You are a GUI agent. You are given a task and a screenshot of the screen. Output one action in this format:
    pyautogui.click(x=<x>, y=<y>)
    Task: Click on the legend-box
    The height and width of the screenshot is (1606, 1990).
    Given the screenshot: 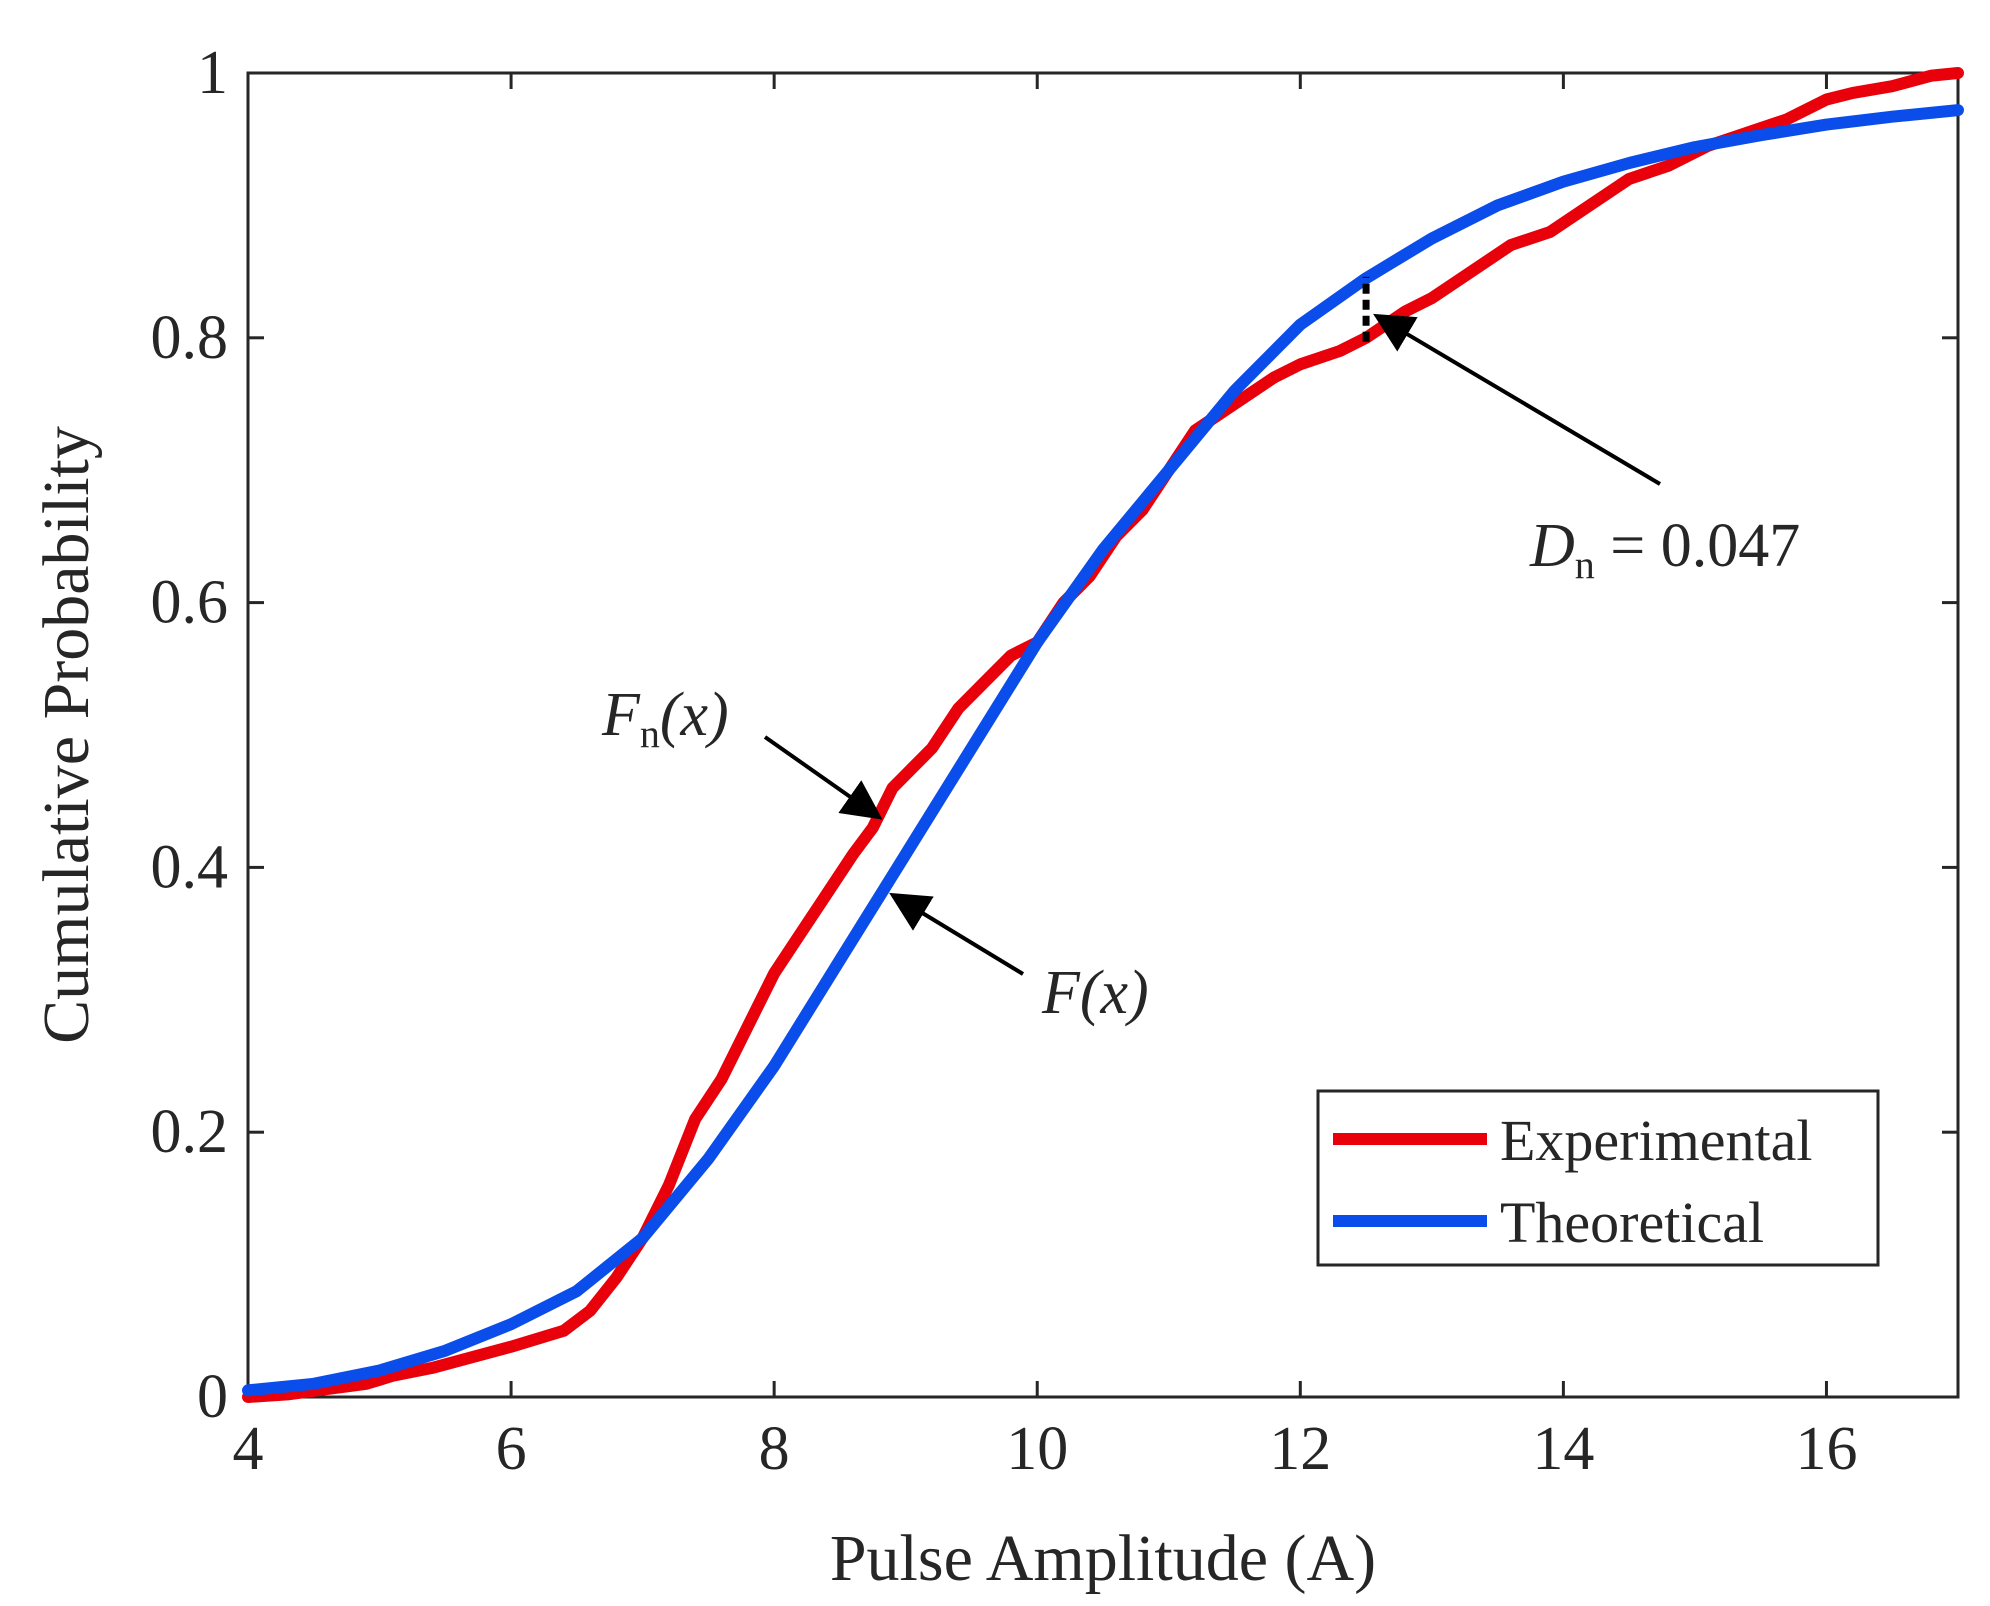 What is the action you would take?
    pyautogui.click(x=1598, y=1178)
    